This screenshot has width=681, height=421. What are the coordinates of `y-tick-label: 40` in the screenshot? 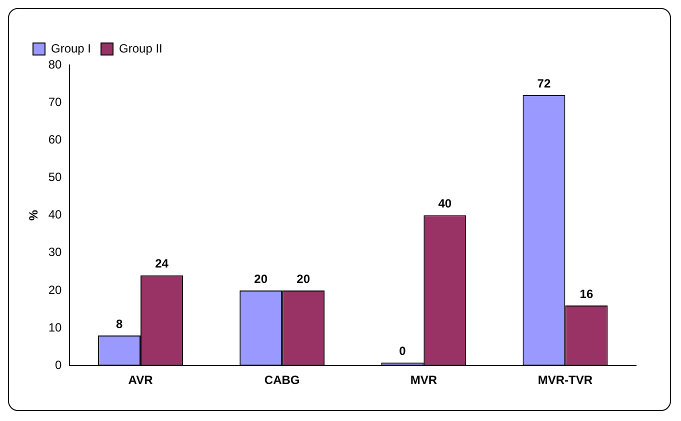 It's located at (55, 215).